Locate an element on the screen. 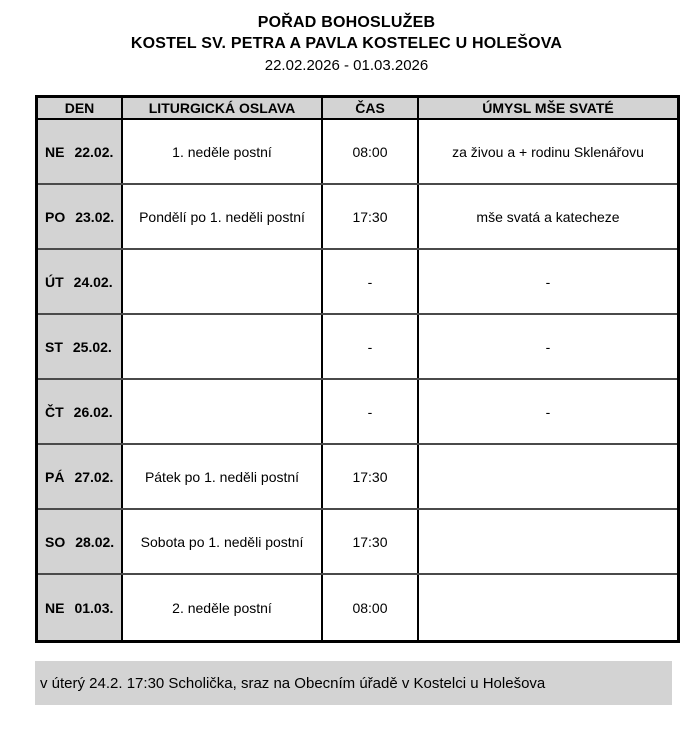  day-cell: ČT 26.02. is located at coordinates (80, 411).